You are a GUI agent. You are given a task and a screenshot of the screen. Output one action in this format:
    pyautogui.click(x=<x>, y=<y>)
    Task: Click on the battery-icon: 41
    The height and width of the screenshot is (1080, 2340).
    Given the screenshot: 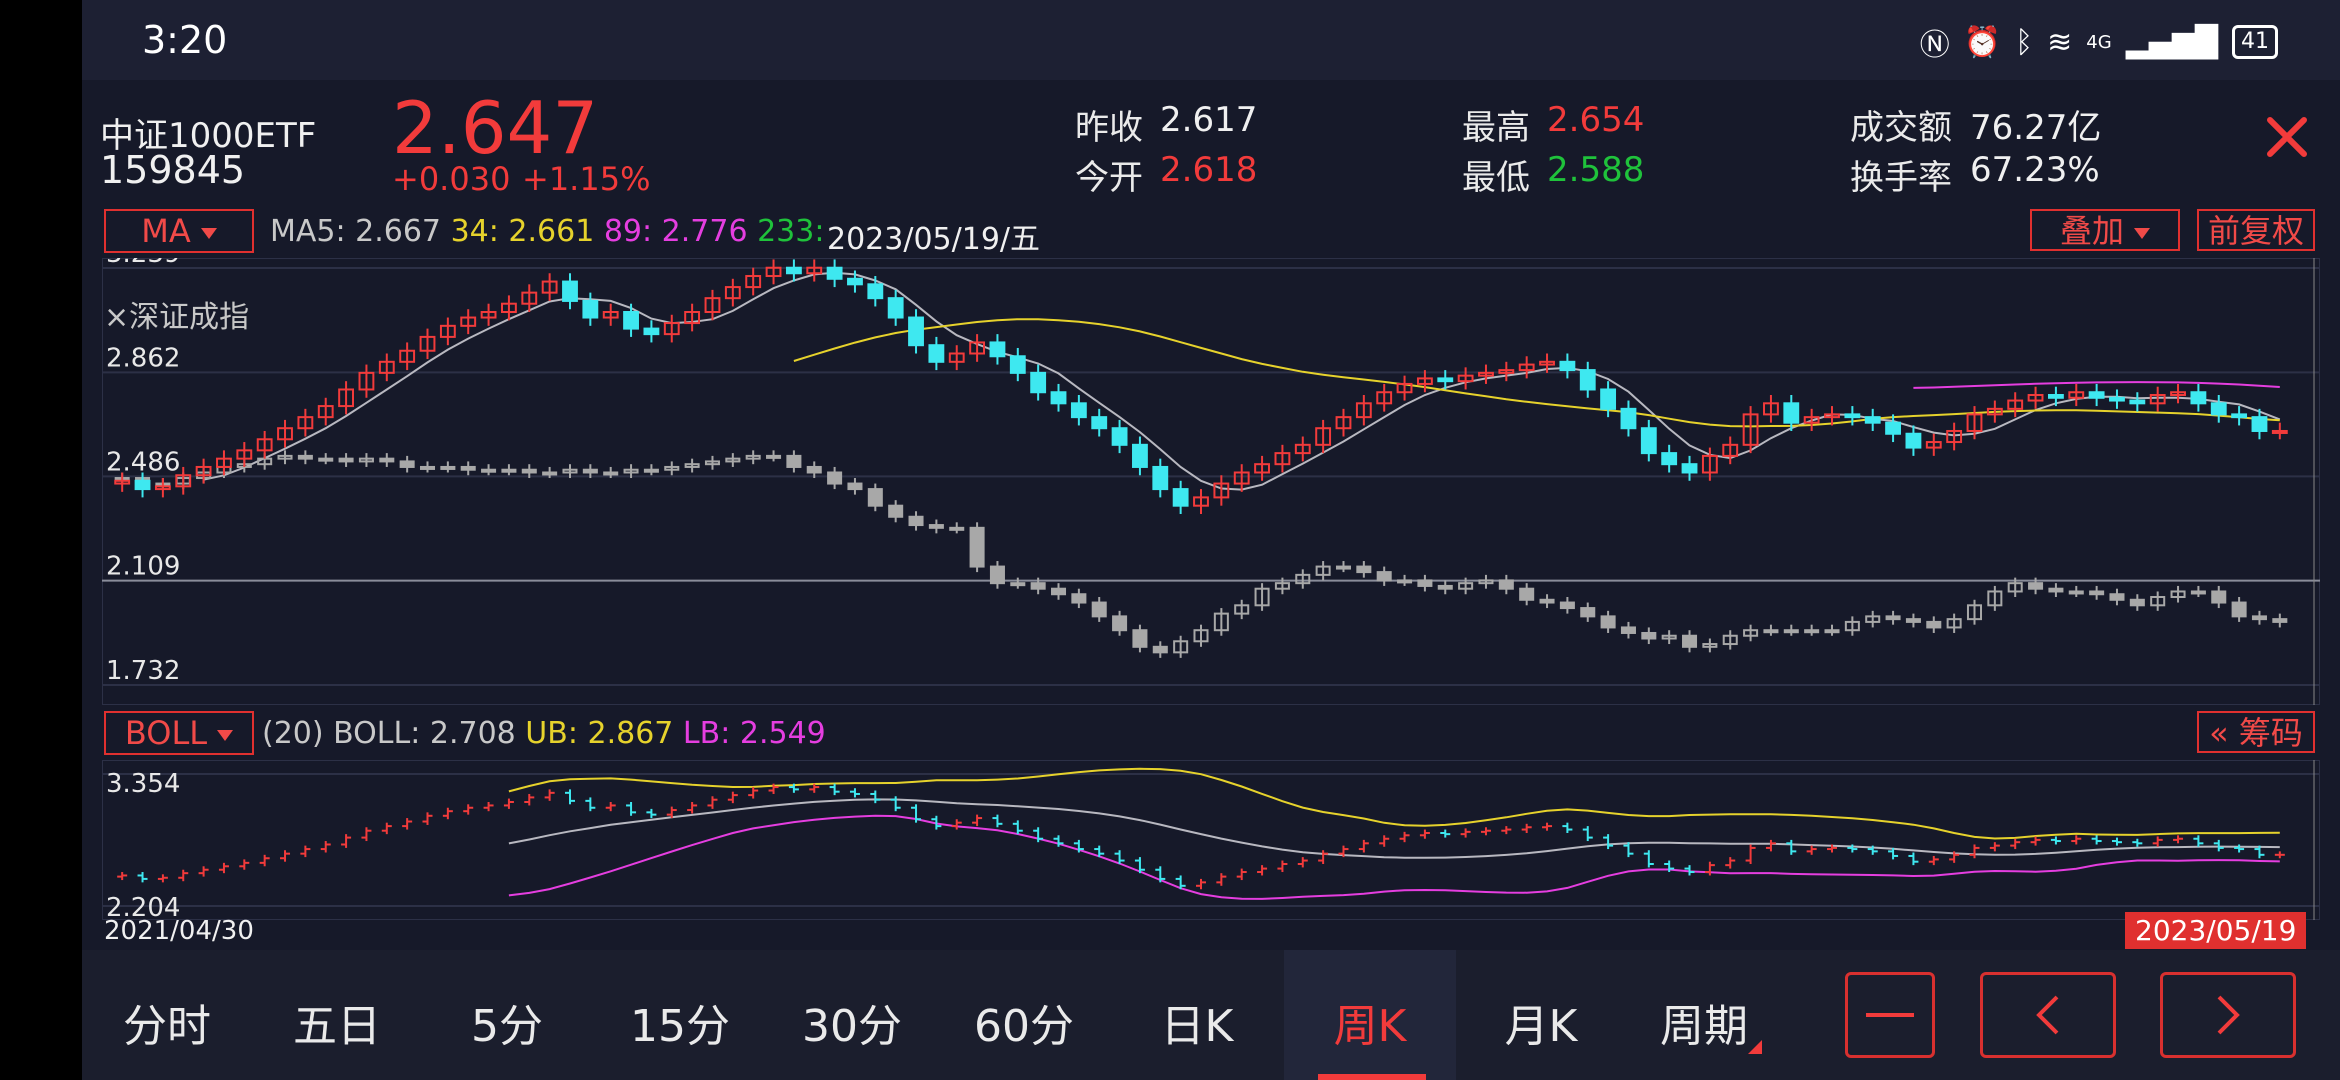 What is the action you would take?
    pyautogui.click(x=2255, y=42)
    